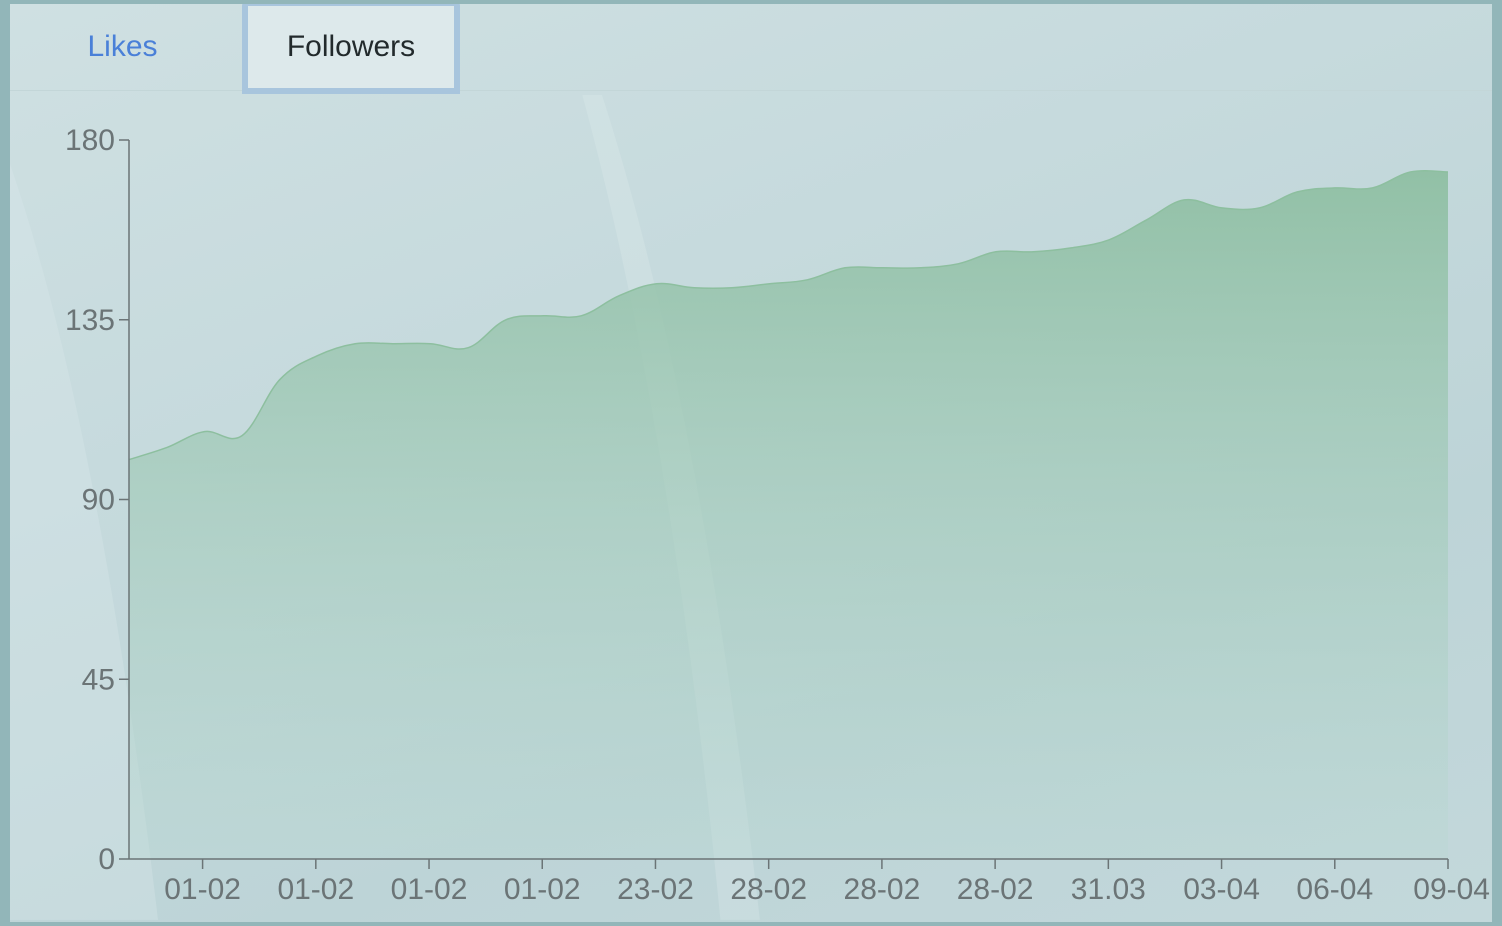 This screenshot has width=1502, height=926. Describe the element at coordinates (751, 49) in the screenshot. I see `tab-bar: Likes Followers` at that location.